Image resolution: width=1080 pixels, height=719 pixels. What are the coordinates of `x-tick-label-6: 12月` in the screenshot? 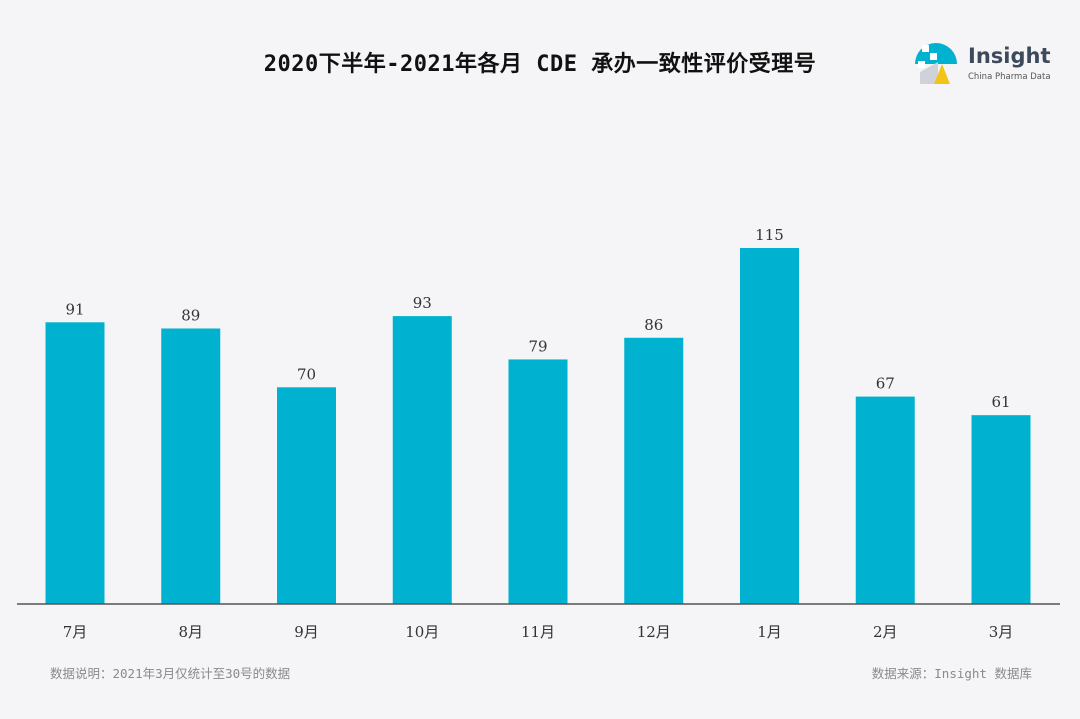 It's located at (654, 632).